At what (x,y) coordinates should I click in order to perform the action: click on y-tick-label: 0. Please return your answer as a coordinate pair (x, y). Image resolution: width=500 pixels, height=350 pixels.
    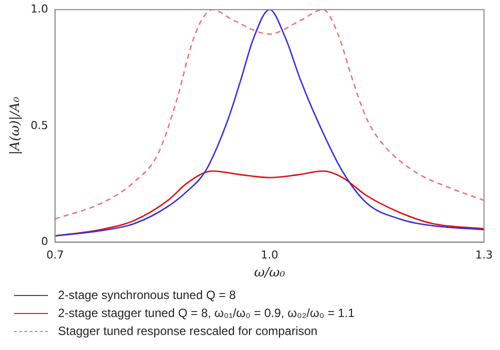
    Looking at the image, I should click on (44, 241).